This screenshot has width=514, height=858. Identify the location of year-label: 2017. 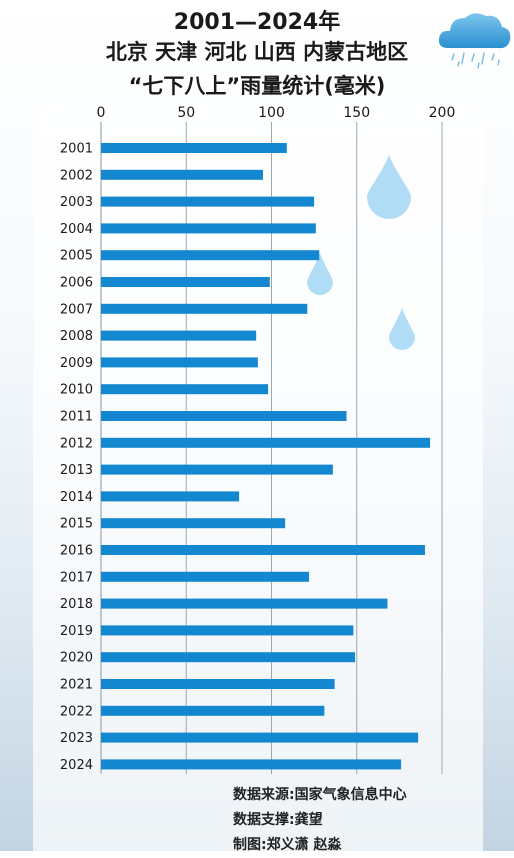
(76, 577).